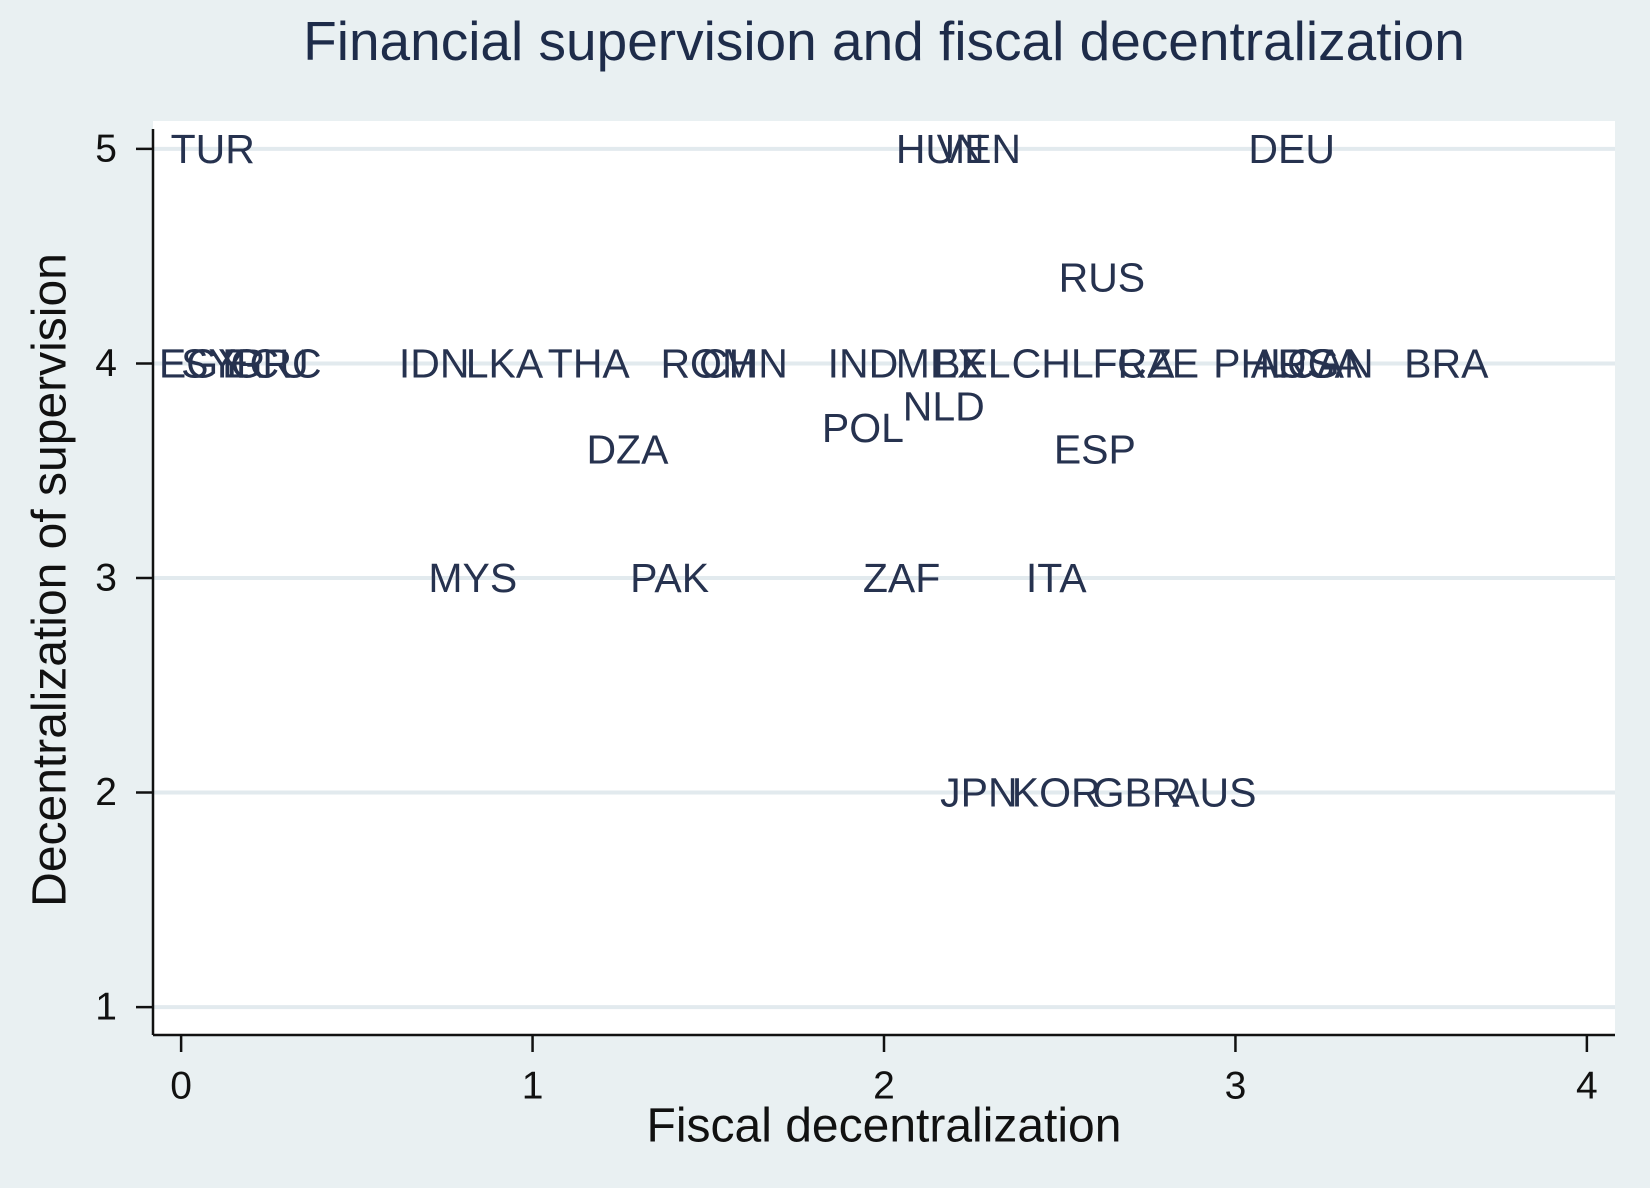 The image size is (1650, 1188). What do you see at coordinates (1291, 149) in the screenshot?
I see `point-label-deu: DEU` at bounding box center [1291, 149].